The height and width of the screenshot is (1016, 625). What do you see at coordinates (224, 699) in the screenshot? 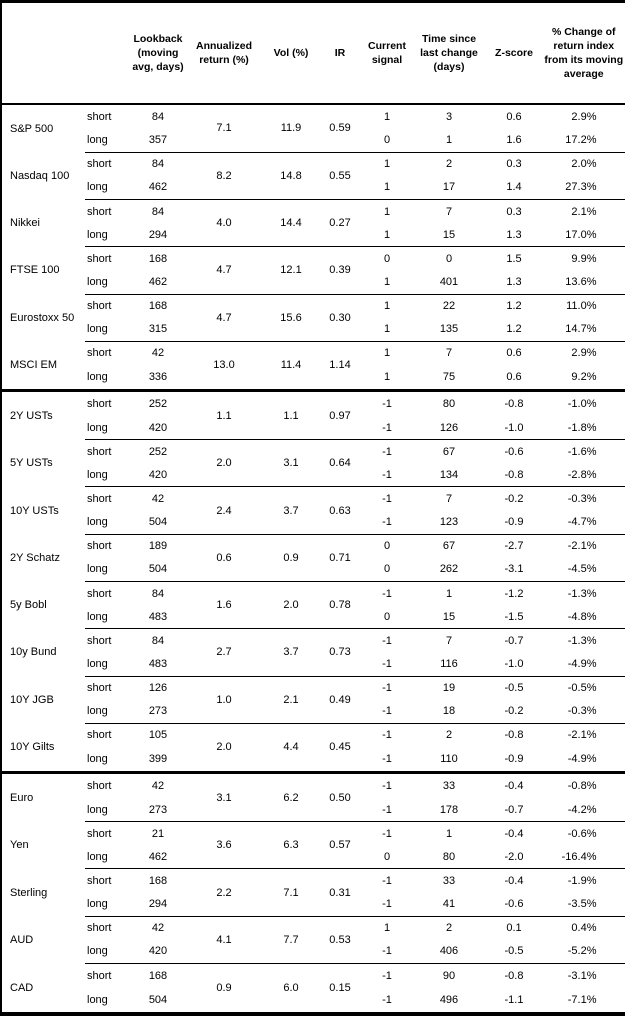
I see `annualized-return-cell: 1.0` at bounding box center [224, 699].